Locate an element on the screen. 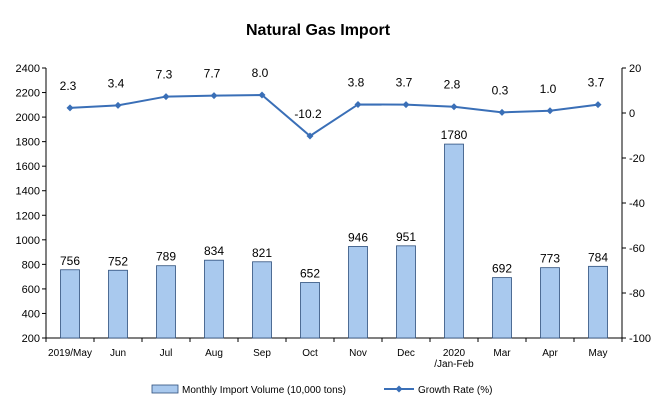 The width and height of the screenshot is (665, 412). line-value-label: 2.8 is located at coordinates (452, 85).